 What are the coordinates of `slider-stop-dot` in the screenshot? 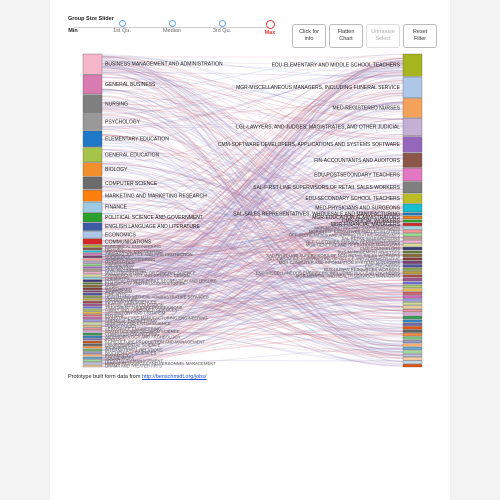 It's located at (222, 23).